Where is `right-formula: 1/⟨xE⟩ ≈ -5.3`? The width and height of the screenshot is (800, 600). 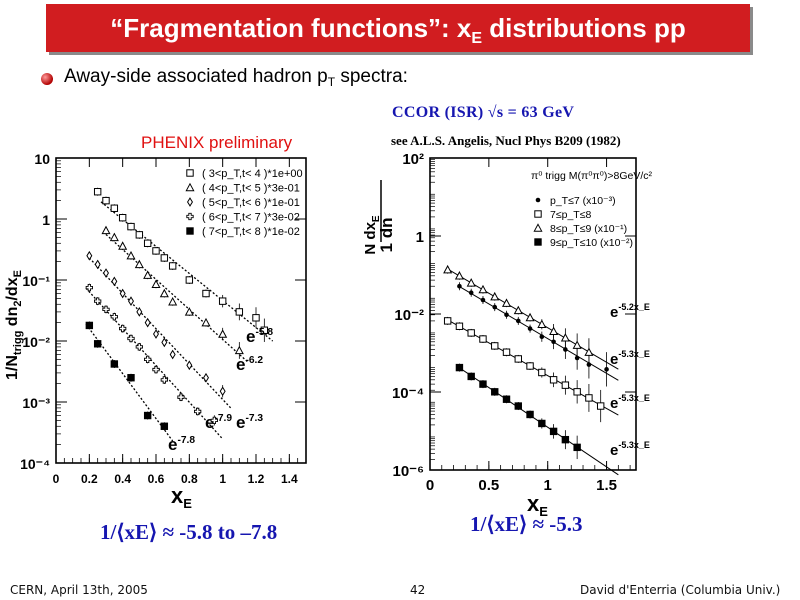 right-formula: 1/⟨xE⟩ ≈ -5.3 is located at coordinates (526, 524).